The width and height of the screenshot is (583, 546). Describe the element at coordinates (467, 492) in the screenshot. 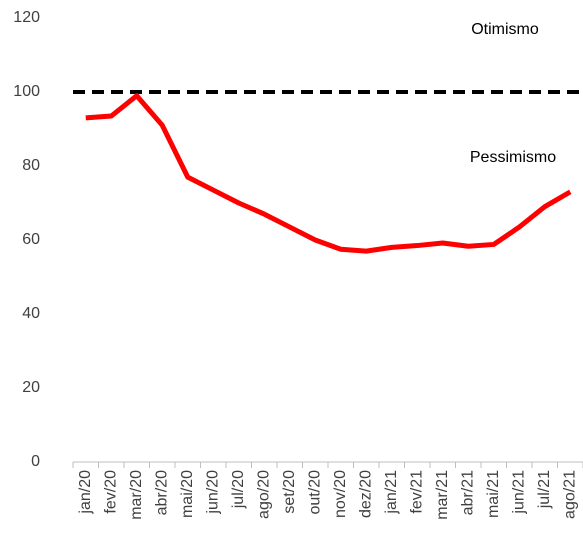

I see `x-tick-label: abr/21` at that location.